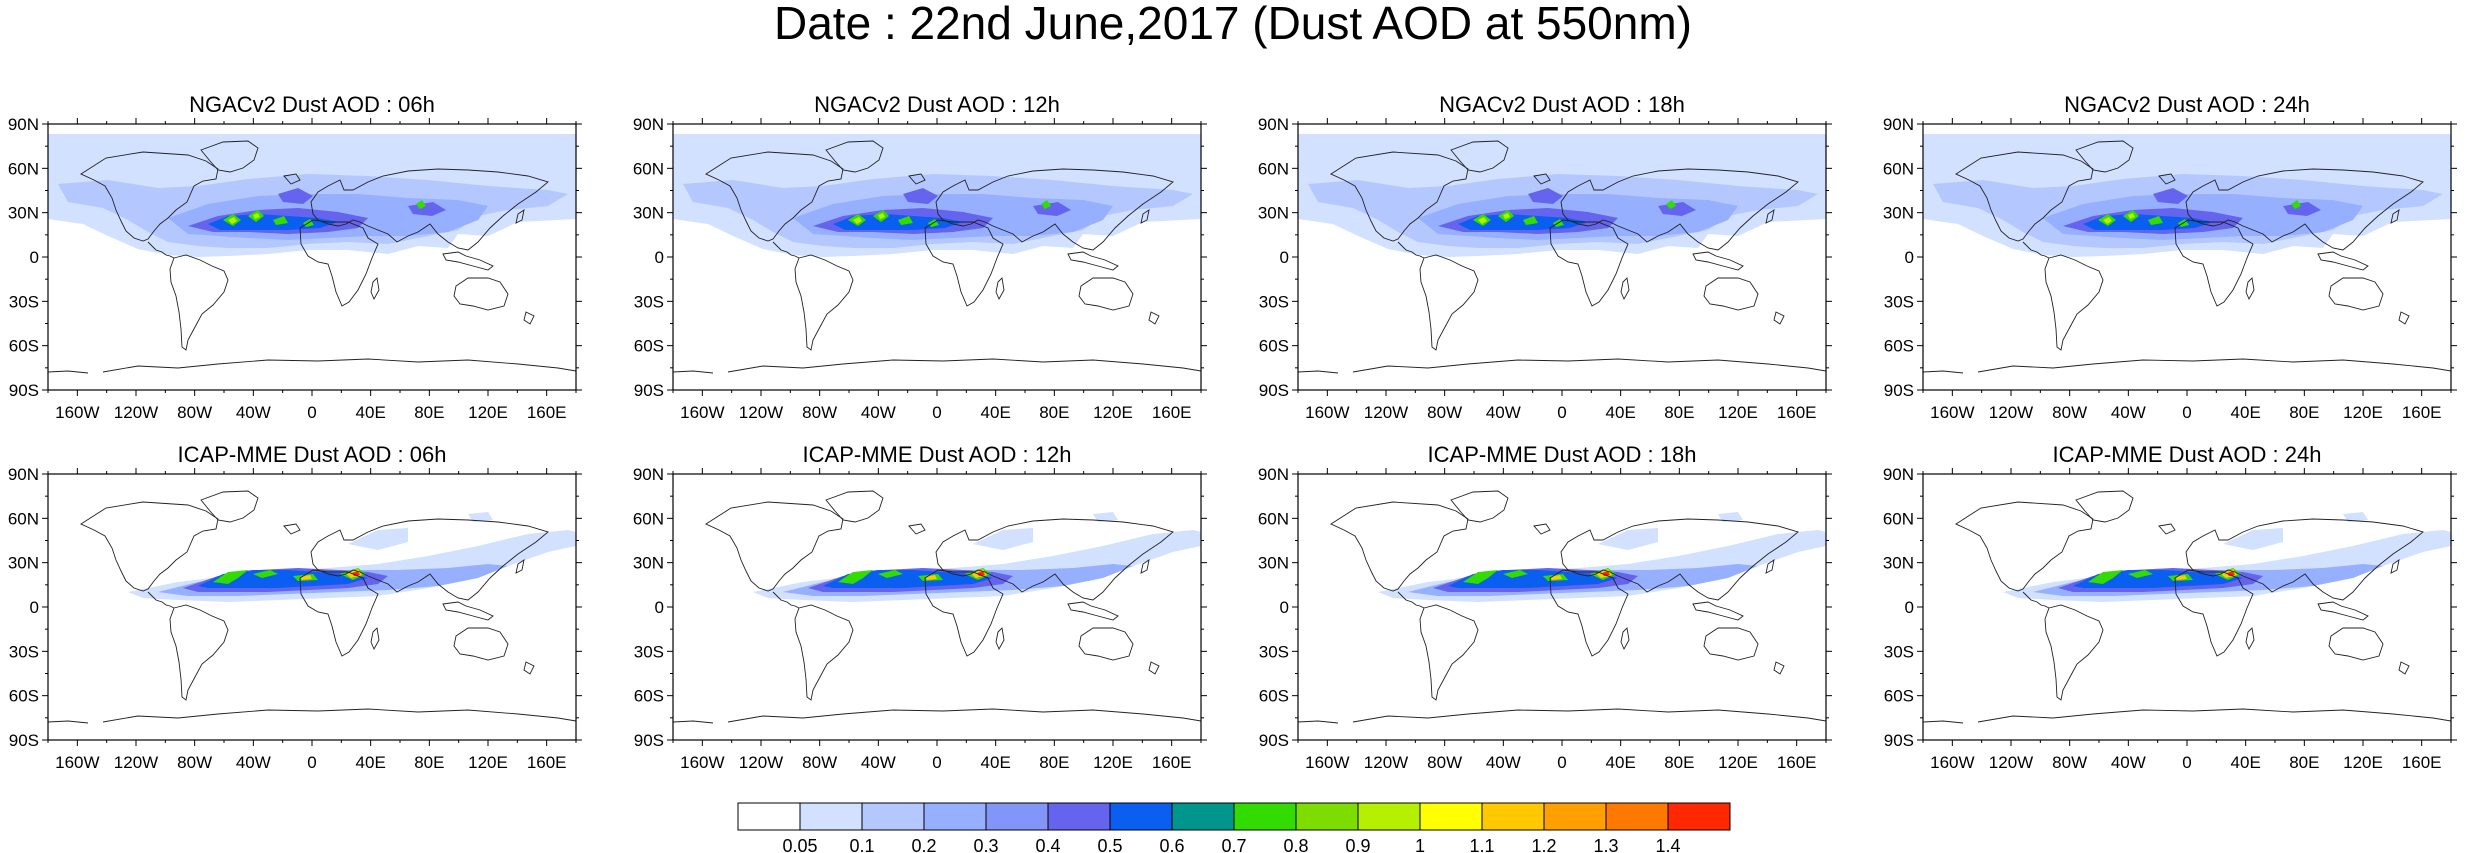 The height and width of the screenshot is (853, 2466). I want to click on colorbar-label: 0.9, so click(1357, 844).